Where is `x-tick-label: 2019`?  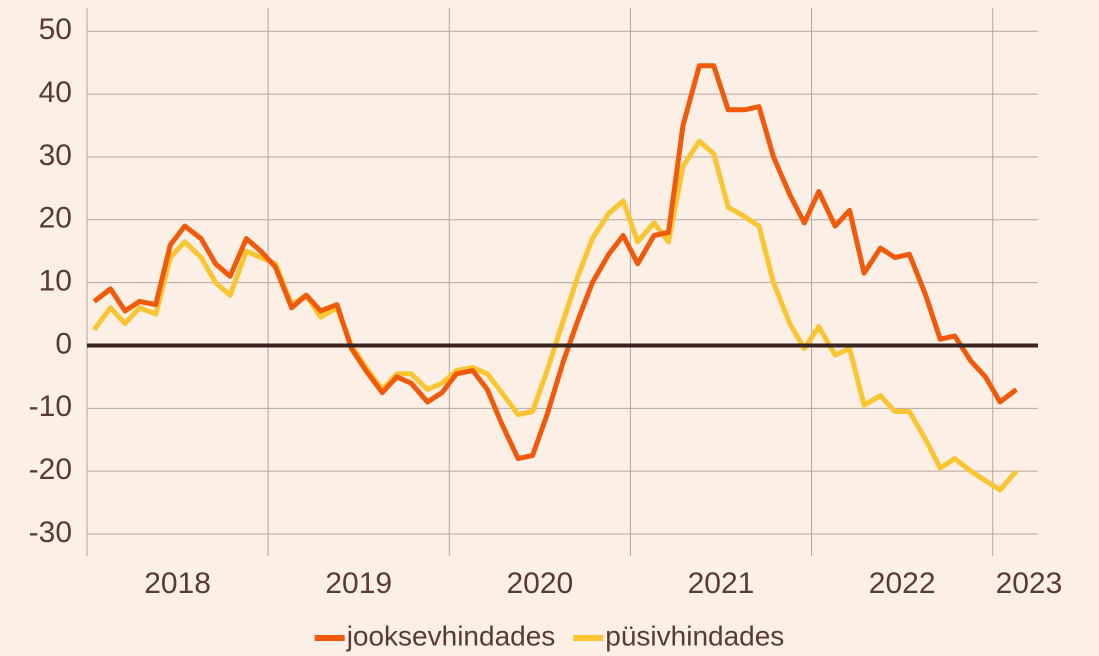
x-tick-label: 2019 is located at coordinates (358, 583).